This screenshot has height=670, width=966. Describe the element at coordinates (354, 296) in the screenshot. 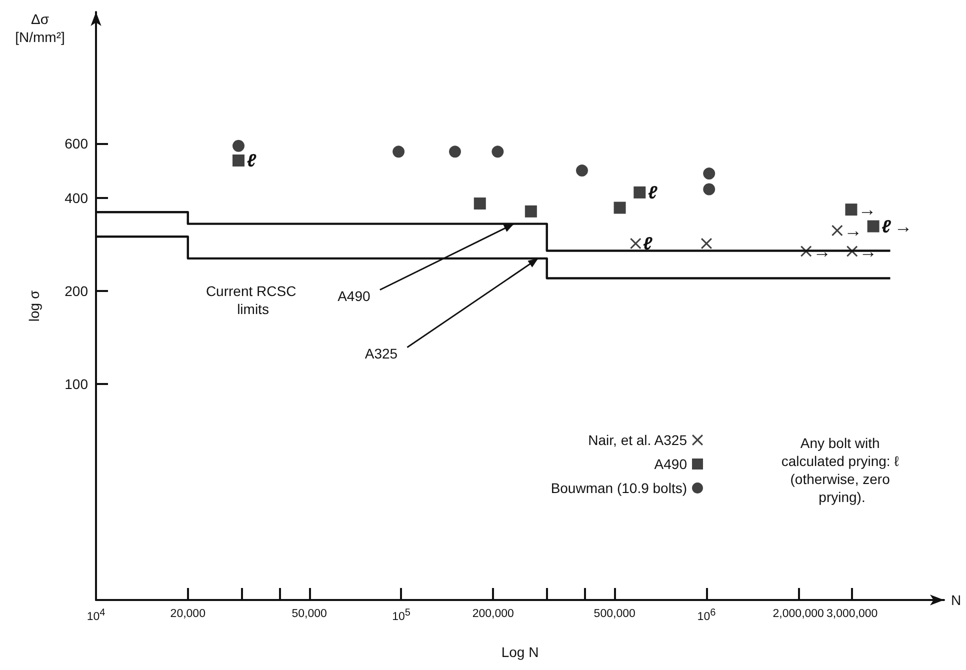

I see `annotation: A490` at that location.